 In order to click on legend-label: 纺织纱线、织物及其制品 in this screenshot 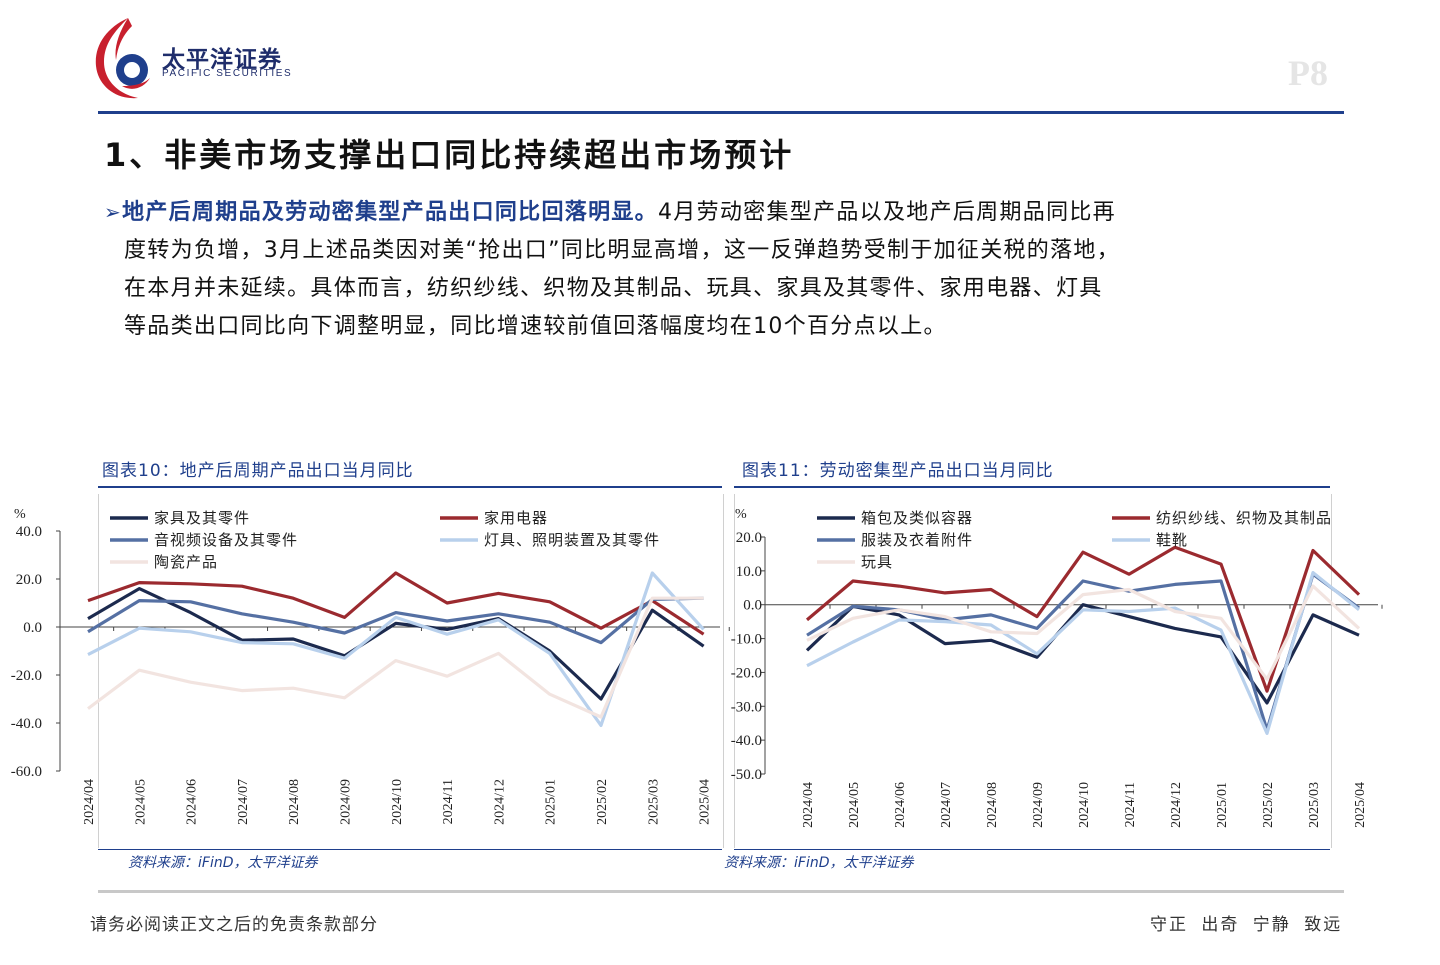, I will do `click(1244, 518)`.